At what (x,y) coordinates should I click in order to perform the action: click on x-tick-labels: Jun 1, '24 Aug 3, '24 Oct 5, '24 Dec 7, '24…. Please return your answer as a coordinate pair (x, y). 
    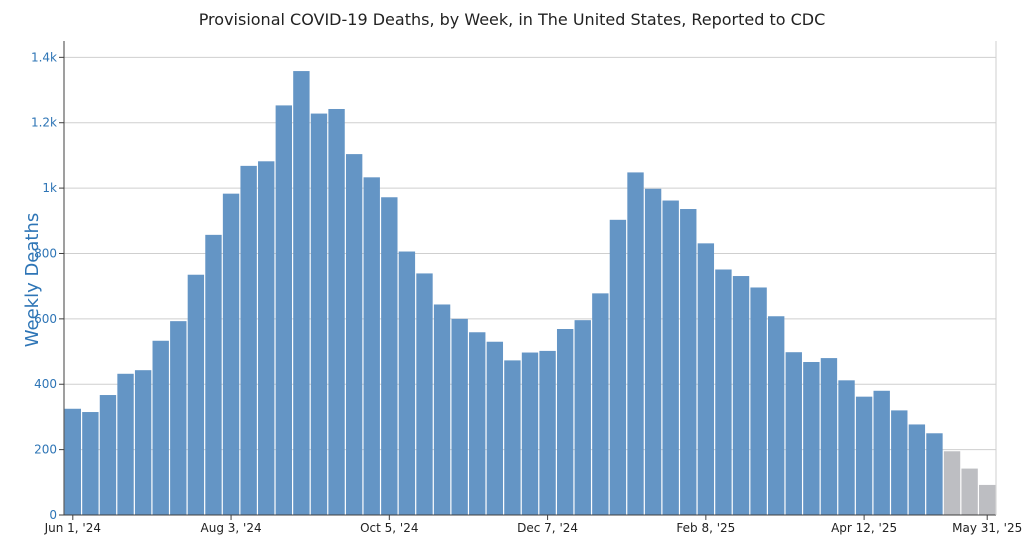
    Looking at the image, I should click on (533, 525).